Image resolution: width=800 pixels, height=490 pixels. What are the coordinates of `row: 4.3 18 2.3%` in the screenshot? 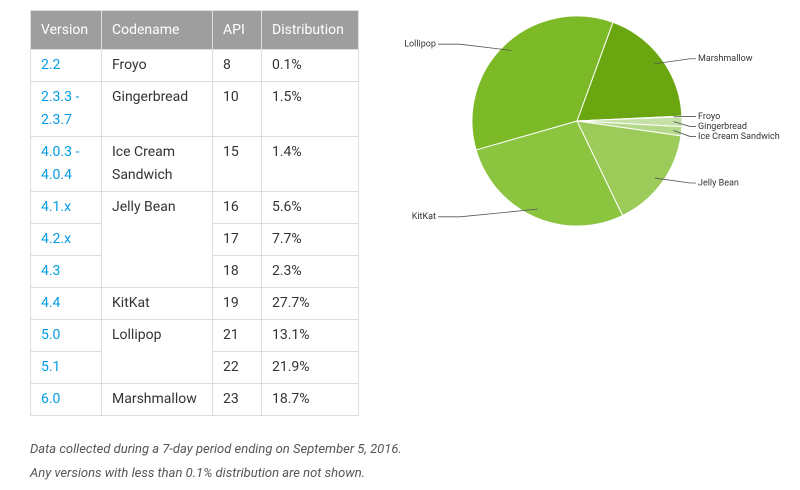 It's located at (194, 271).